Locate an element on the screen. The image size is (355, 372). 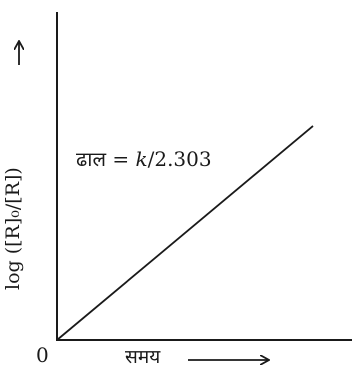
y-axis-label: log ([R]₀/[R]) is located at coordinates (13, 228).